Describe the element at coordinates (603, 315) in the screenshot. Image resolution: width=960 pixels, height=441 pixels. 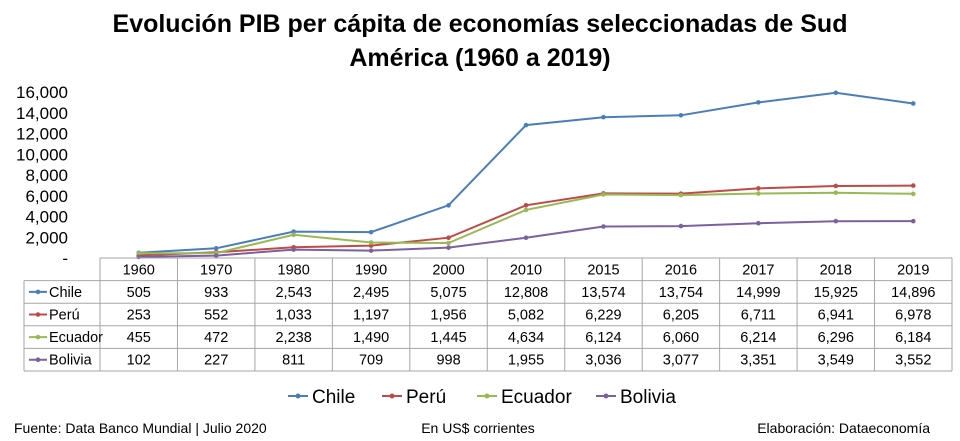
I see `data-label: 6,229` at that location.